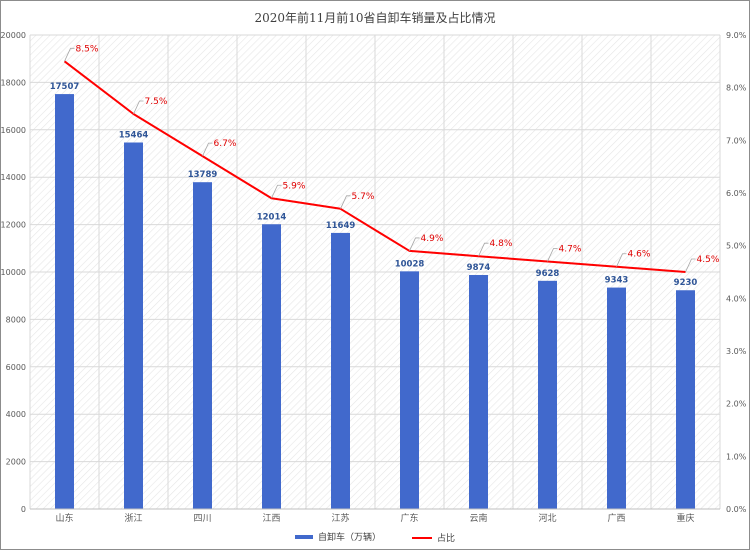 This screenshot has height=550, width=750. What do you see at coordinates (202, 519) in the screenshot?
I see `x-tick-label: 四川` at bounding box center [202, 519].